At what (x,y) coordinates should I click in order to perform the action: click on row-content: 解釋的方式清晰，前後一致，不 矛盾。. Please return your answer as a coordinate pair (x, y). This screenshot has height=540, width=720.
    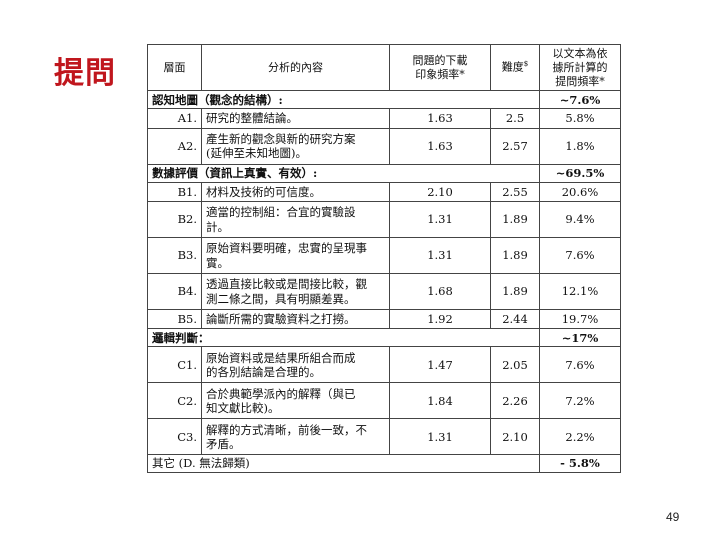
    Looking at the image, I should click on (295, 437).